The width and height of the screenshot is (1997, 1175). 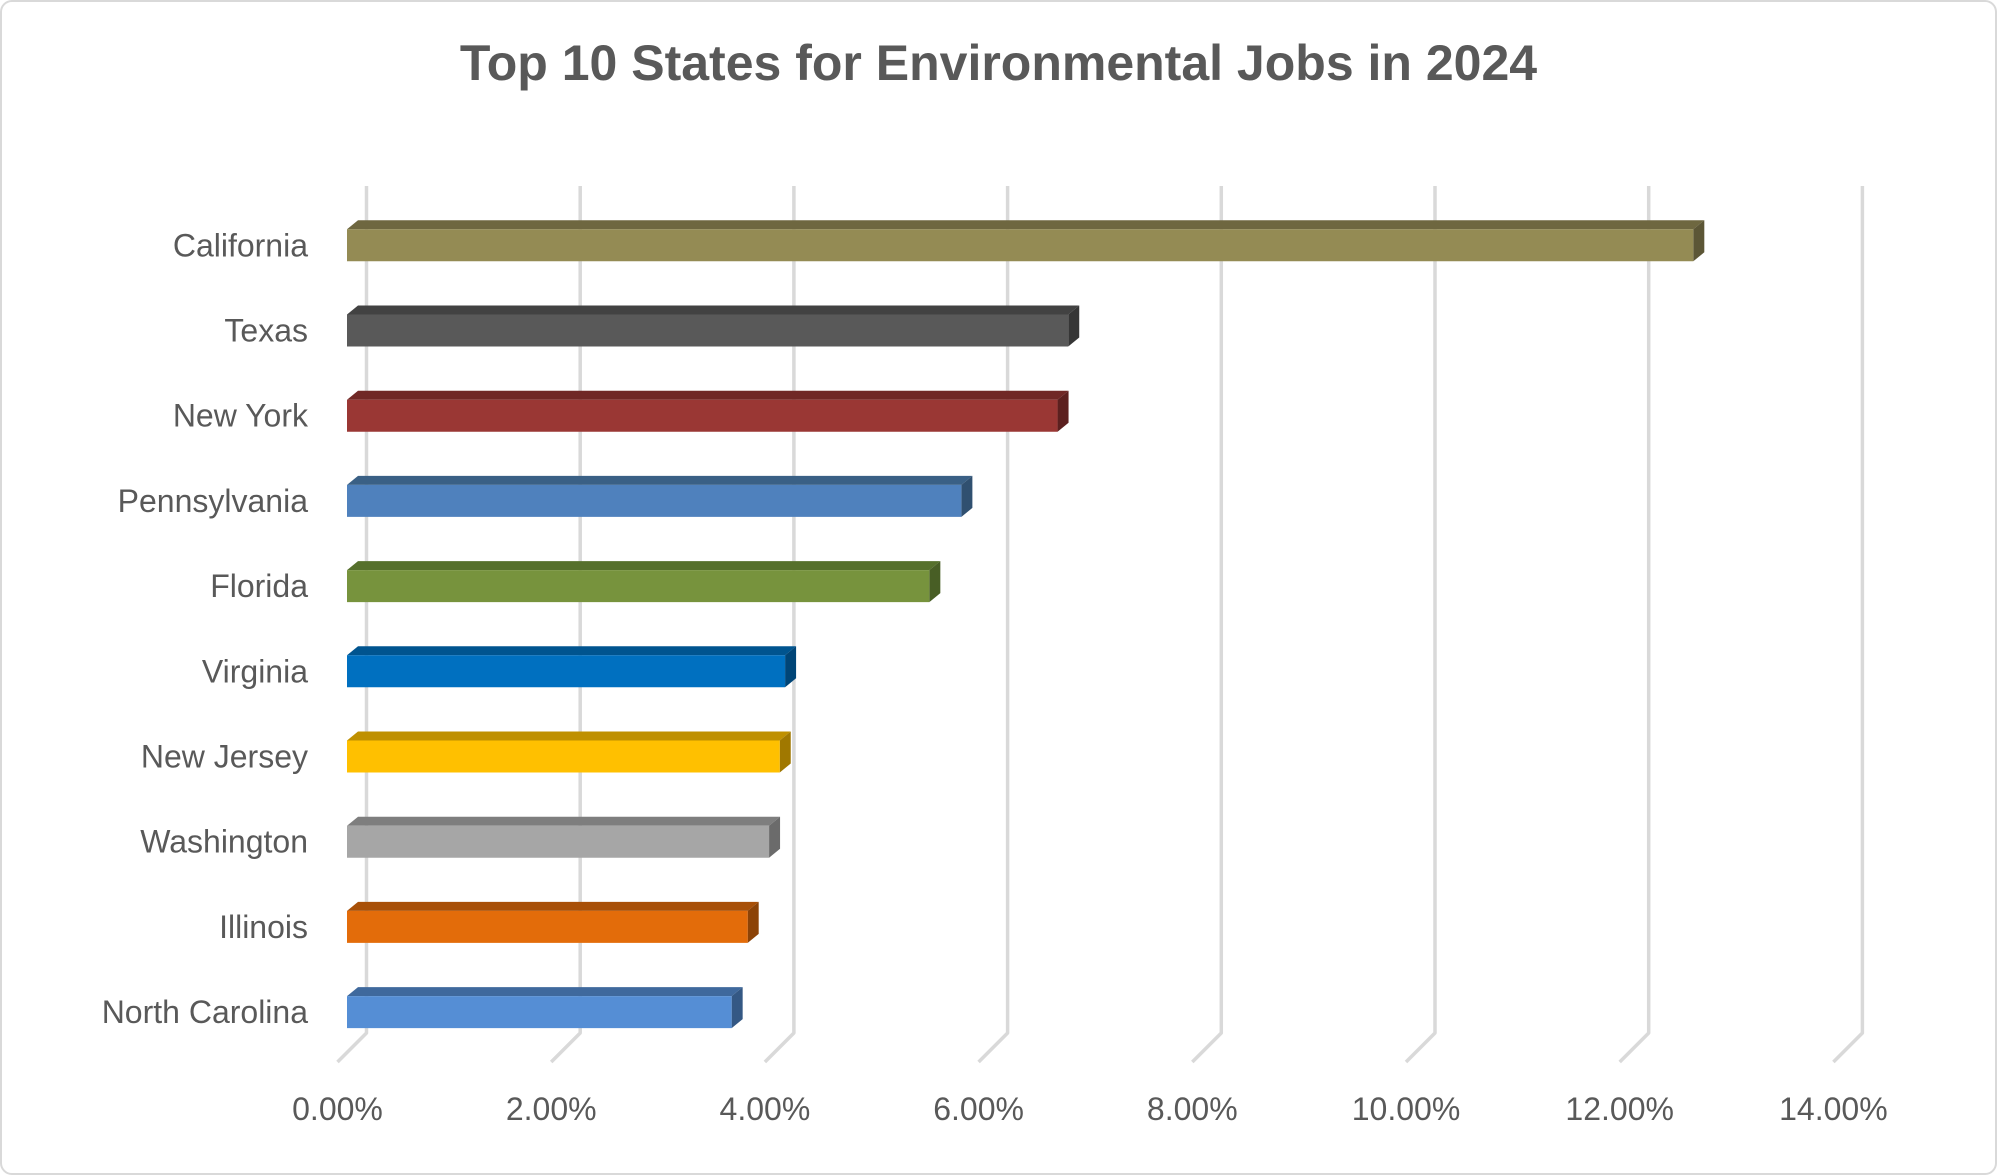 I want to click on x-tick-label: 2.00%, so click(x=551, y=1109).